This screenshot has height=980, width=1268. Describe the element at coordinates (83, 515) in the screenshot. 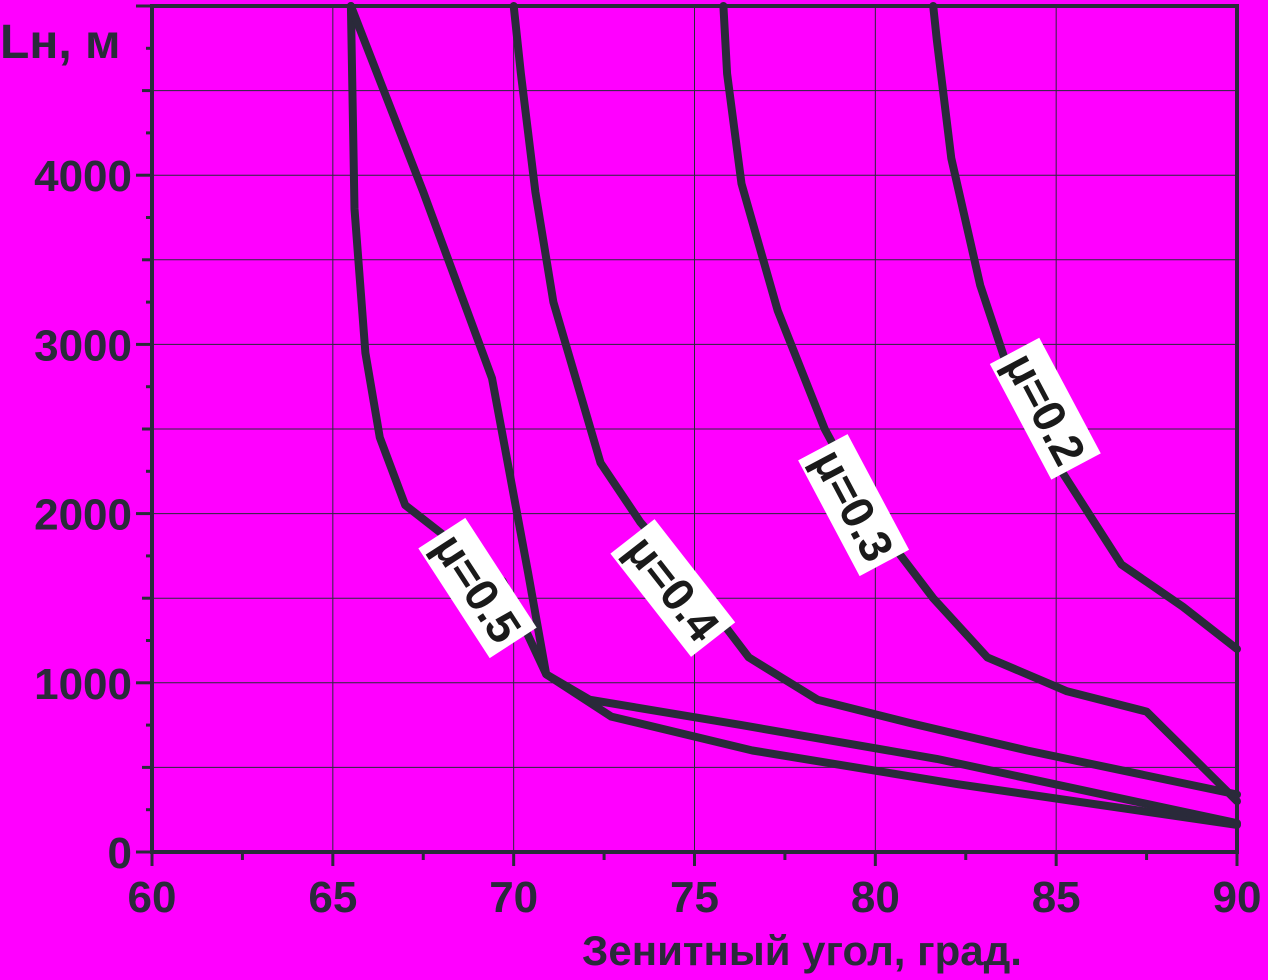

I see `y-tick-label: 2000` at that location.